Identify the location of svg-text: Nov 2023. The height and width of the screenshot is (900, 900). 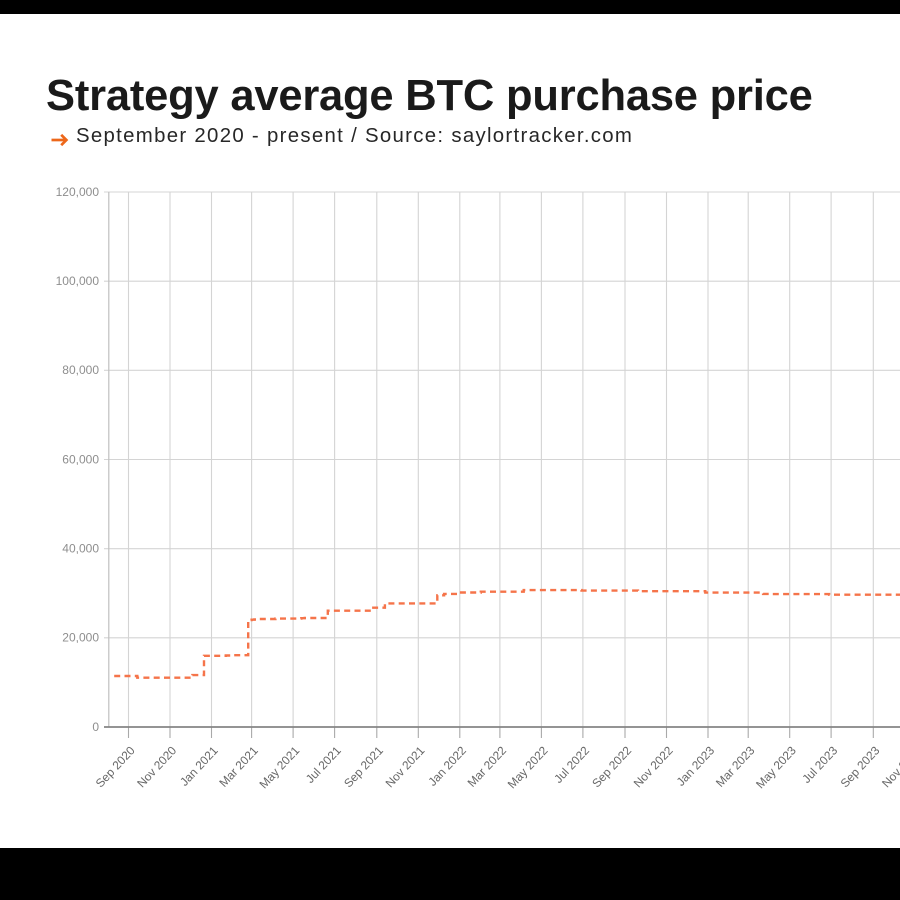
(889, 766).